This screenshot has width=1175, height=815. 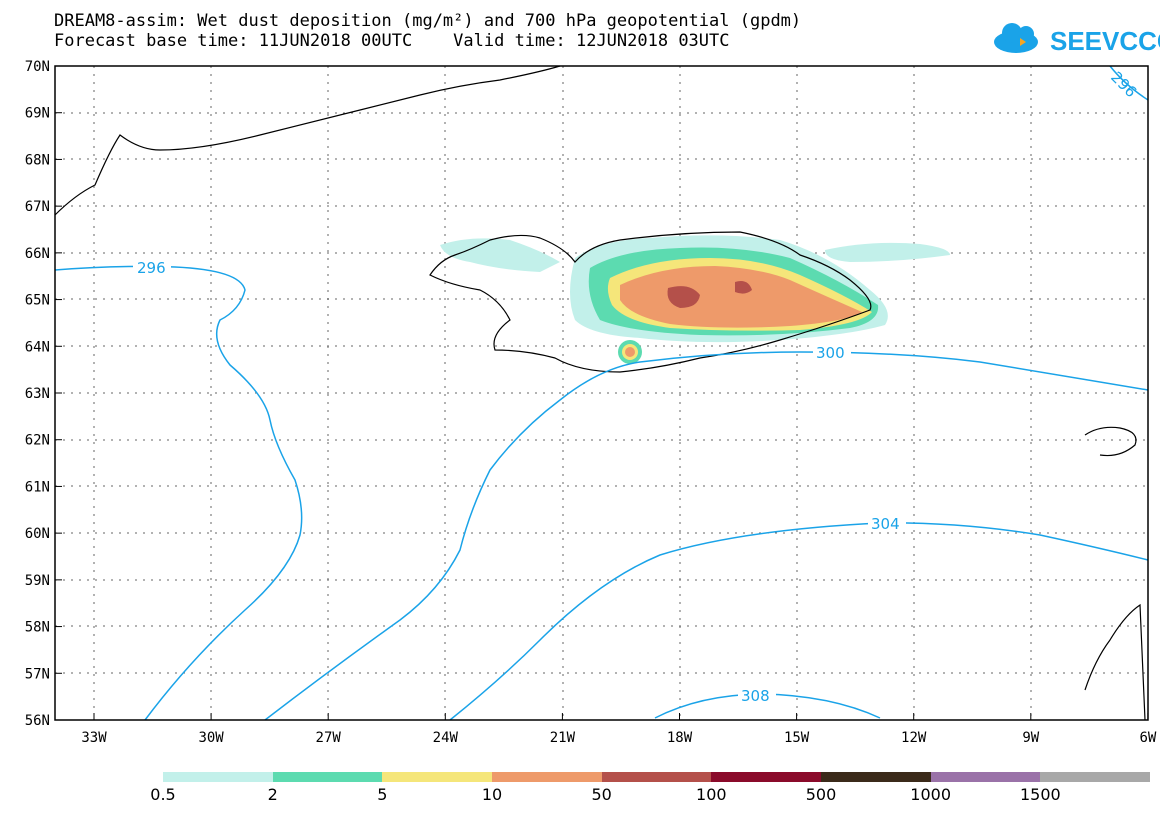 What do you see at coordinates (37, 674) in the screenshot?
I see `latitude-label: 57N` at bounding box center [37, 674].